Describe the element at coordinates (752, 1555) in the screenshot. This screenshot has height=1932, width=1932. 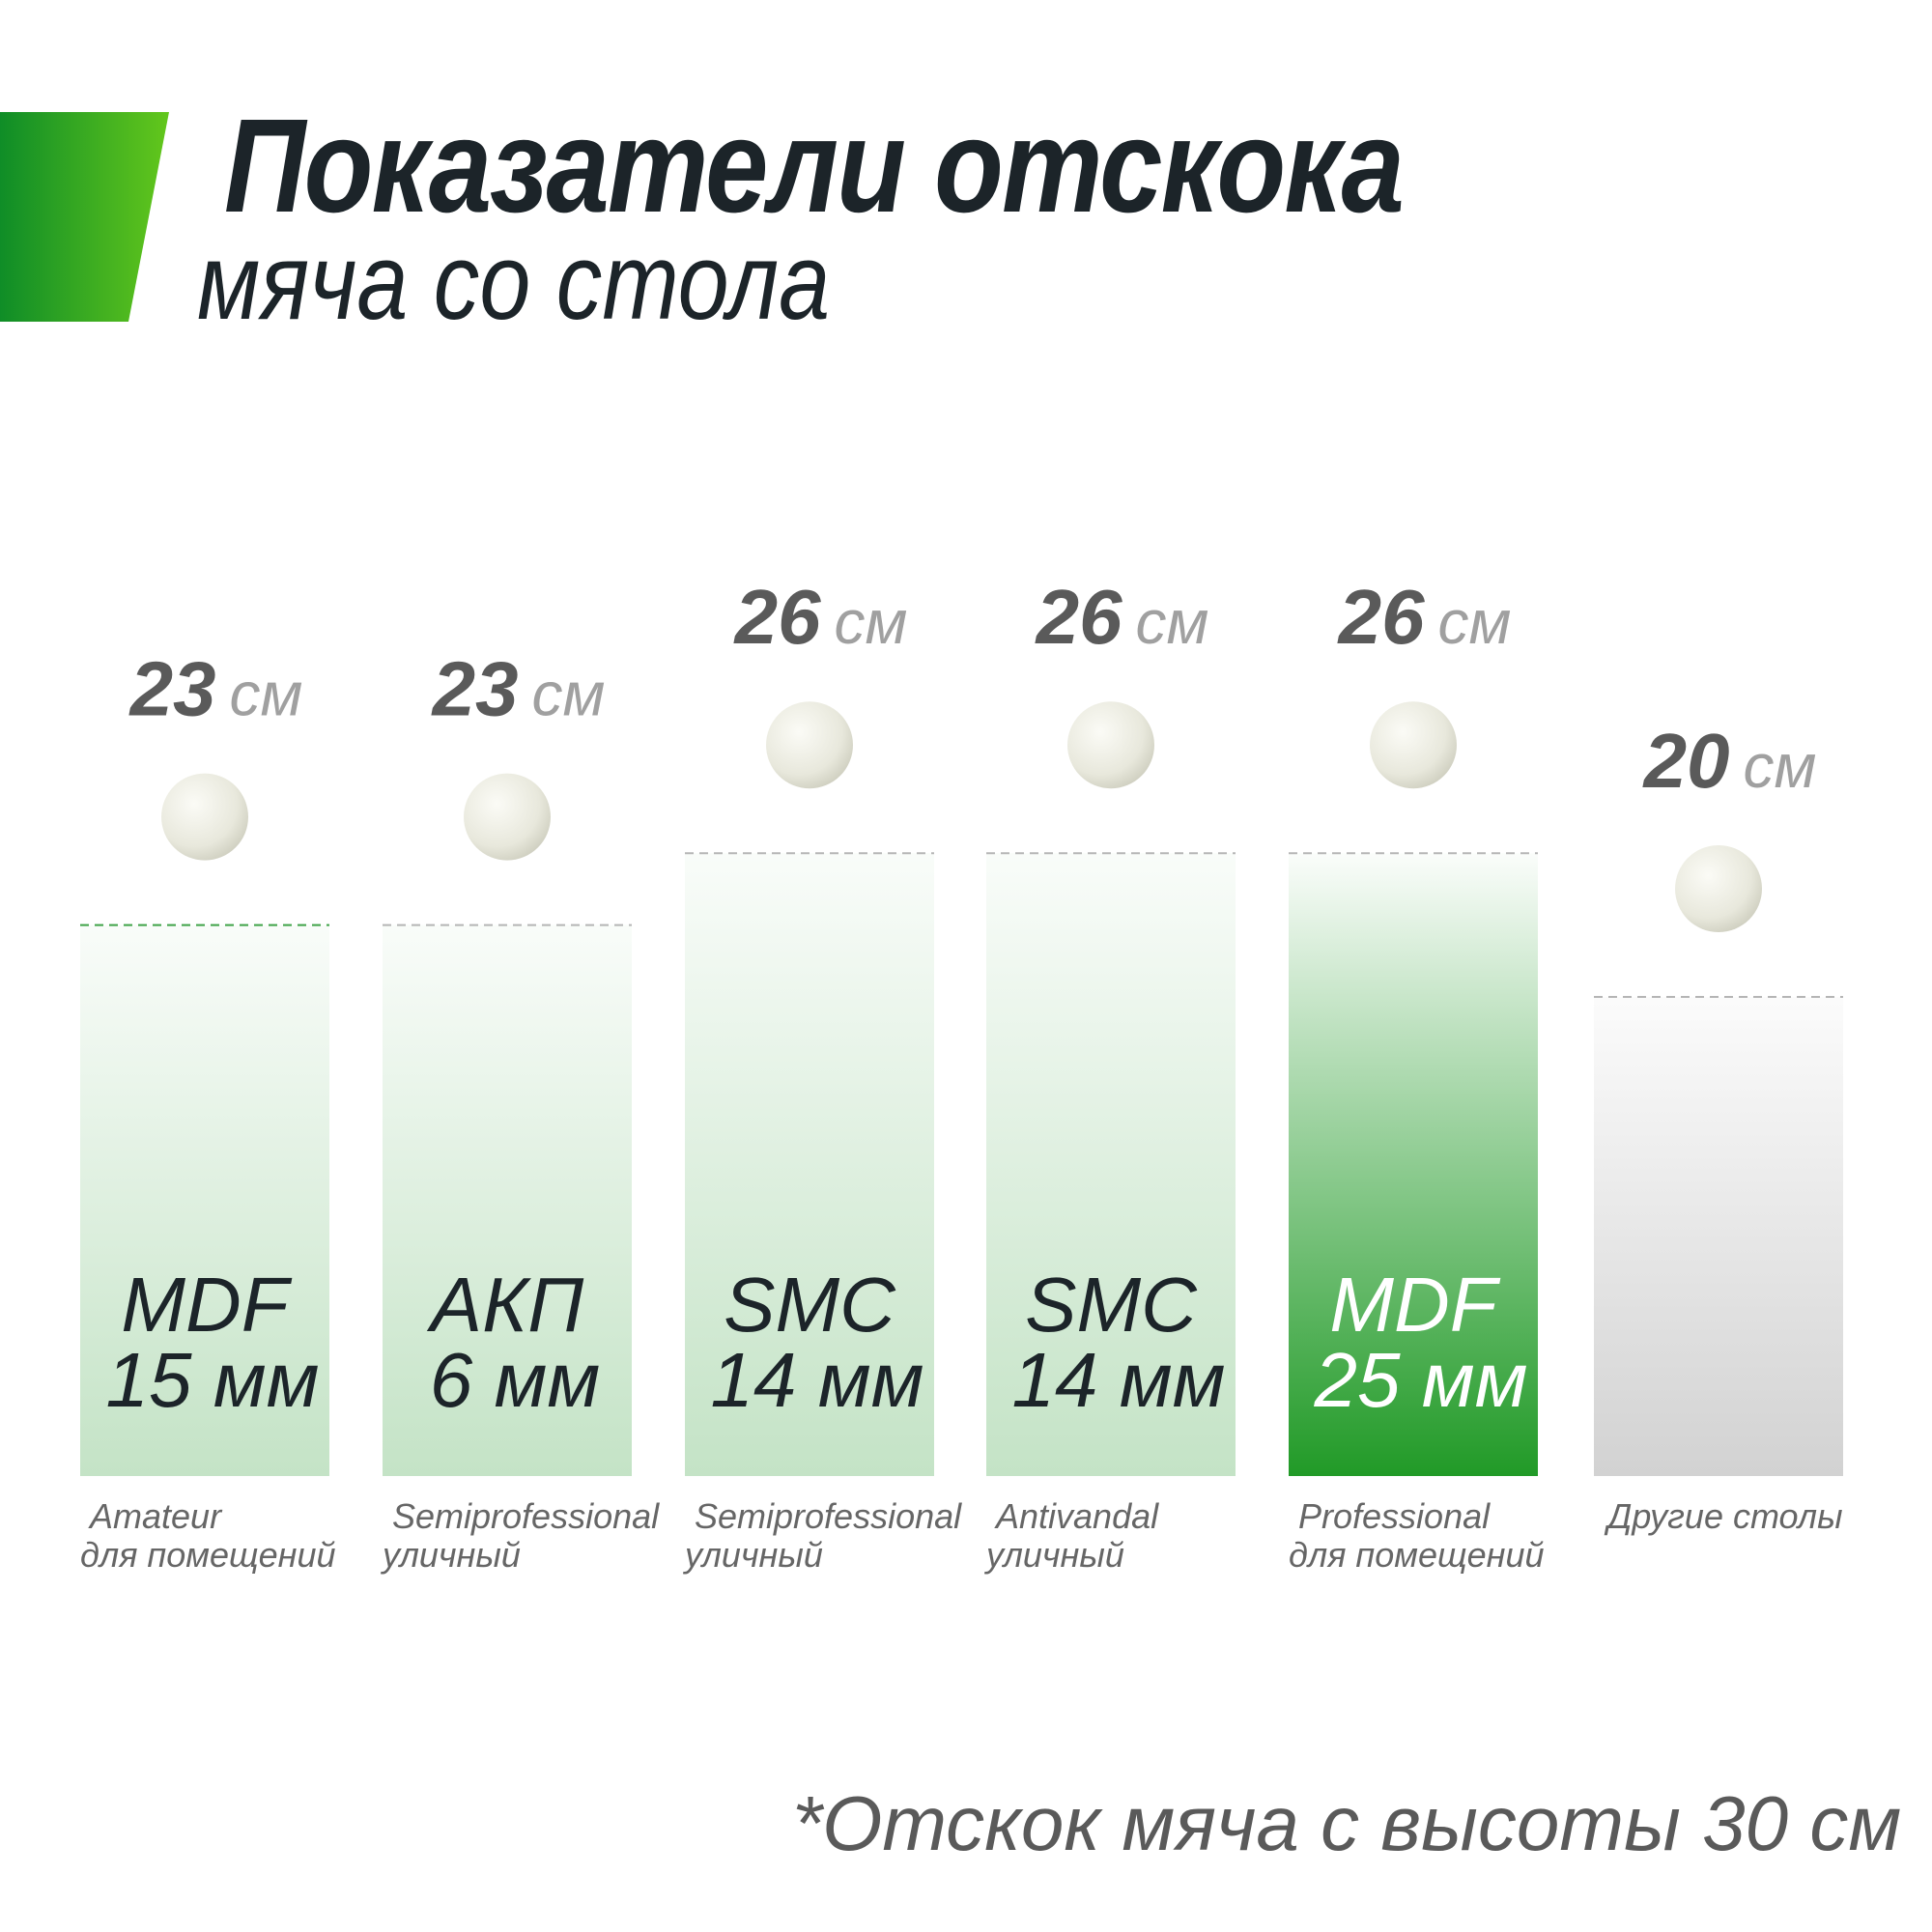
I see `caption-line2-2: уличный` at that location.